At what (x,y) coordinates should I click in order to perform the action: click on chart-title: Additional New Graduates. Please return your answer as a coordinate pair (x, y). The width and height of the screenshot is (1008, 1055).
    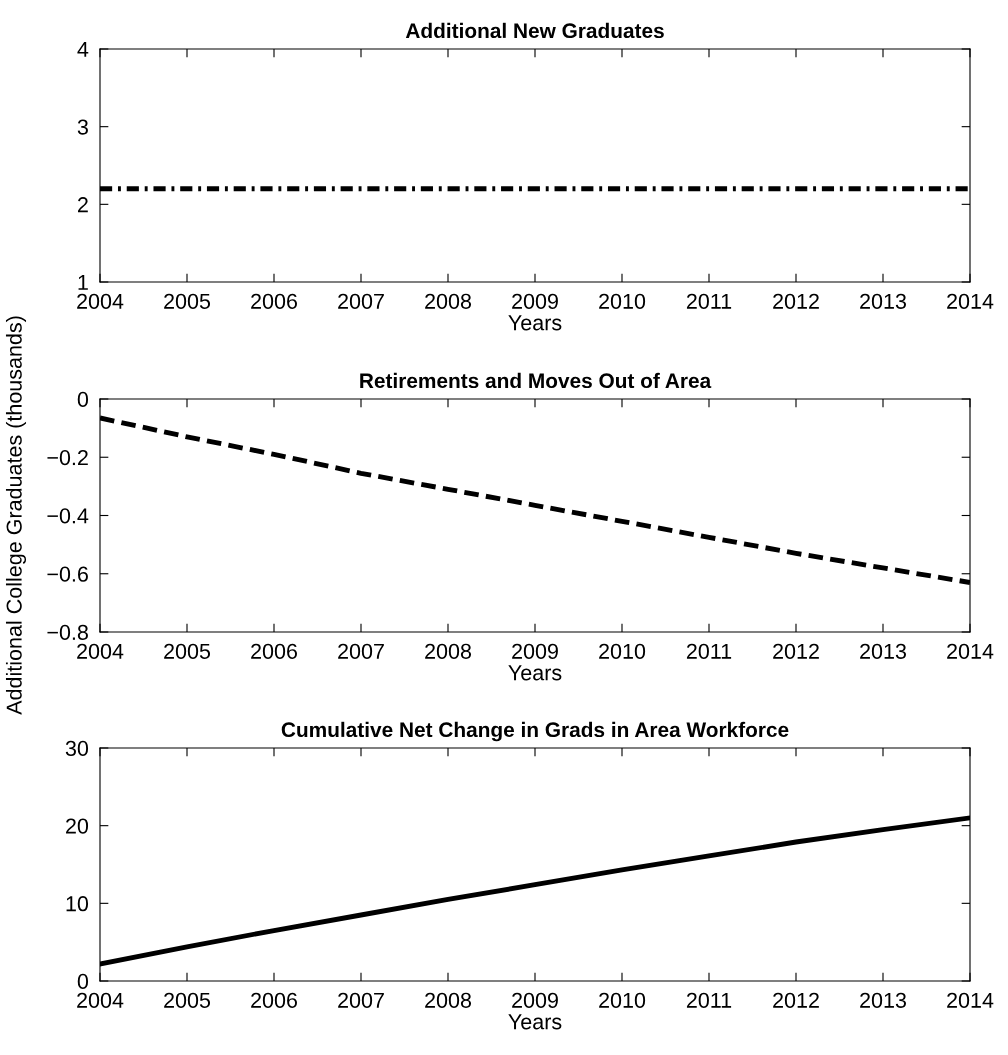
    Looking at the image, I should click on (534, 30).